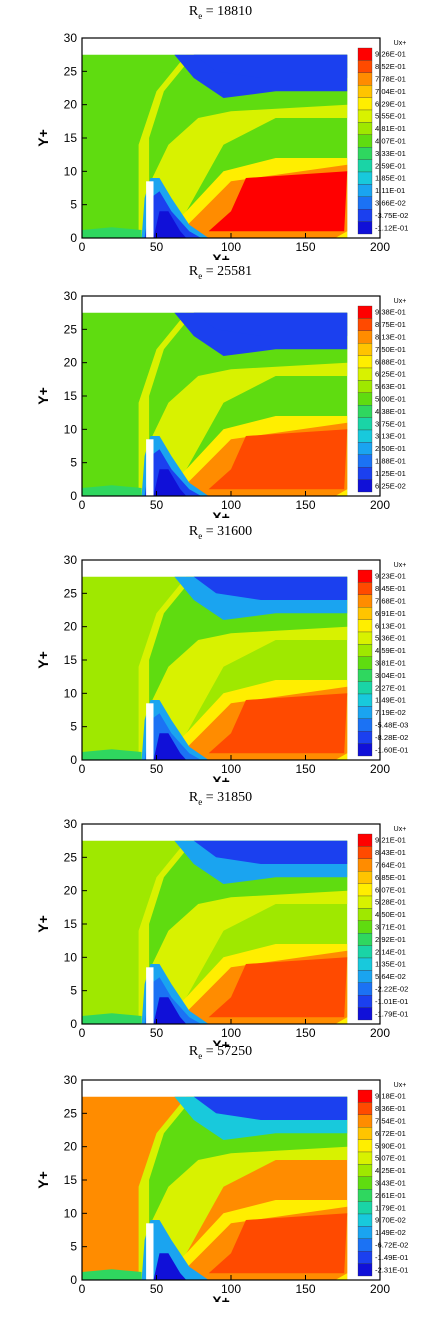  I want to click on legend-label: 6.13E-01, so click(390, 625).